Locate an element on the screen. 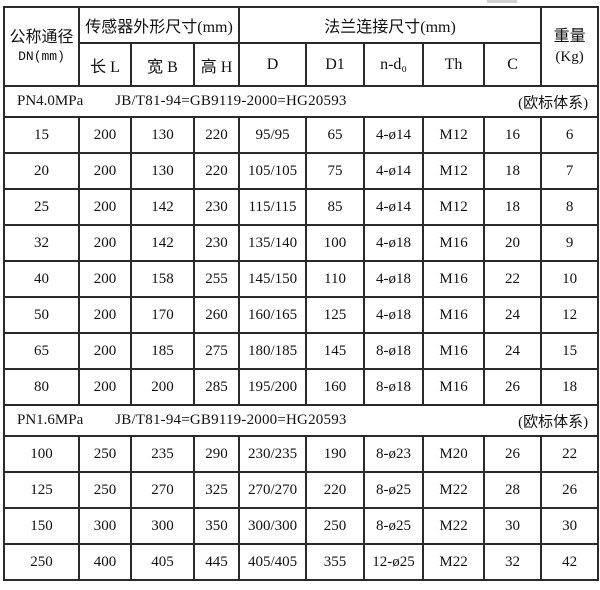 The image size is (600, 590). cropped-text-artifact is located at coordinates (502, 1).